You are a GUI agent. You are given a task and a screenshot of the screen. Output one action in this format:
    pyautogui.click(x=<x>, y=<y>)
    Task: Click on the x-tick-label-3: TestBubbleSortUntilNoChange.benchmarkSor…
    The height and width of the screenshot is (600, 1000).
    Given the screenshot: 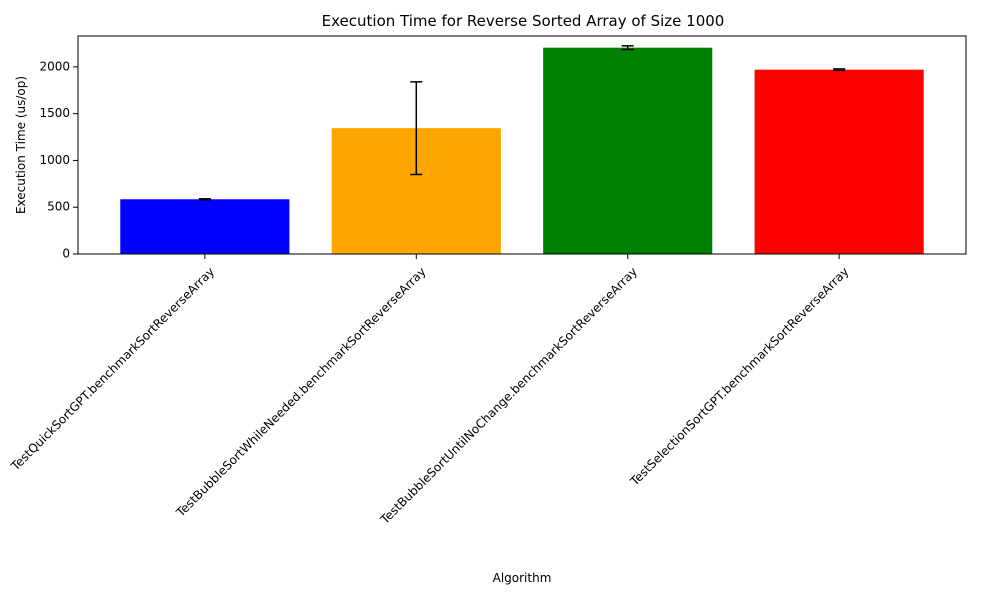 What is the action you would take?
    pyautogui.click(x=508, y=395)
    